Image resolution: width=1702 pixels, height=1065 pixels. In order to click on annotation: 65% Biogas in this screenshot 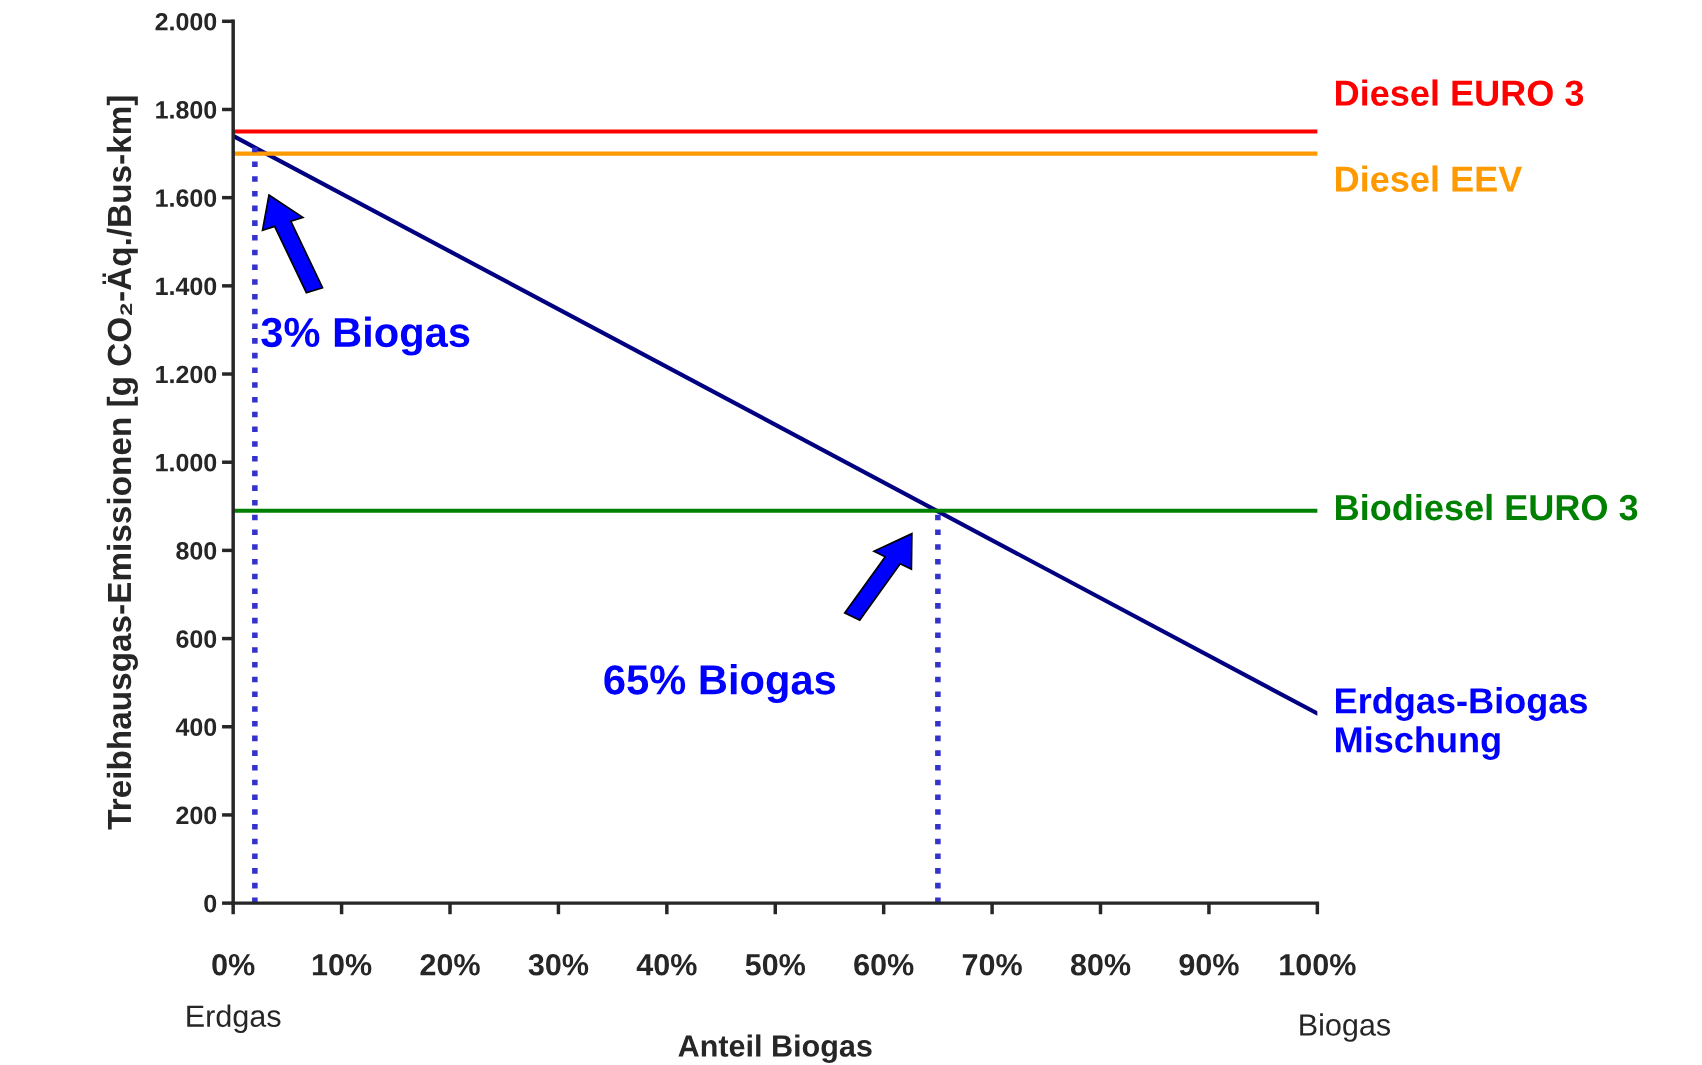, I will do `click(720, 684)`.